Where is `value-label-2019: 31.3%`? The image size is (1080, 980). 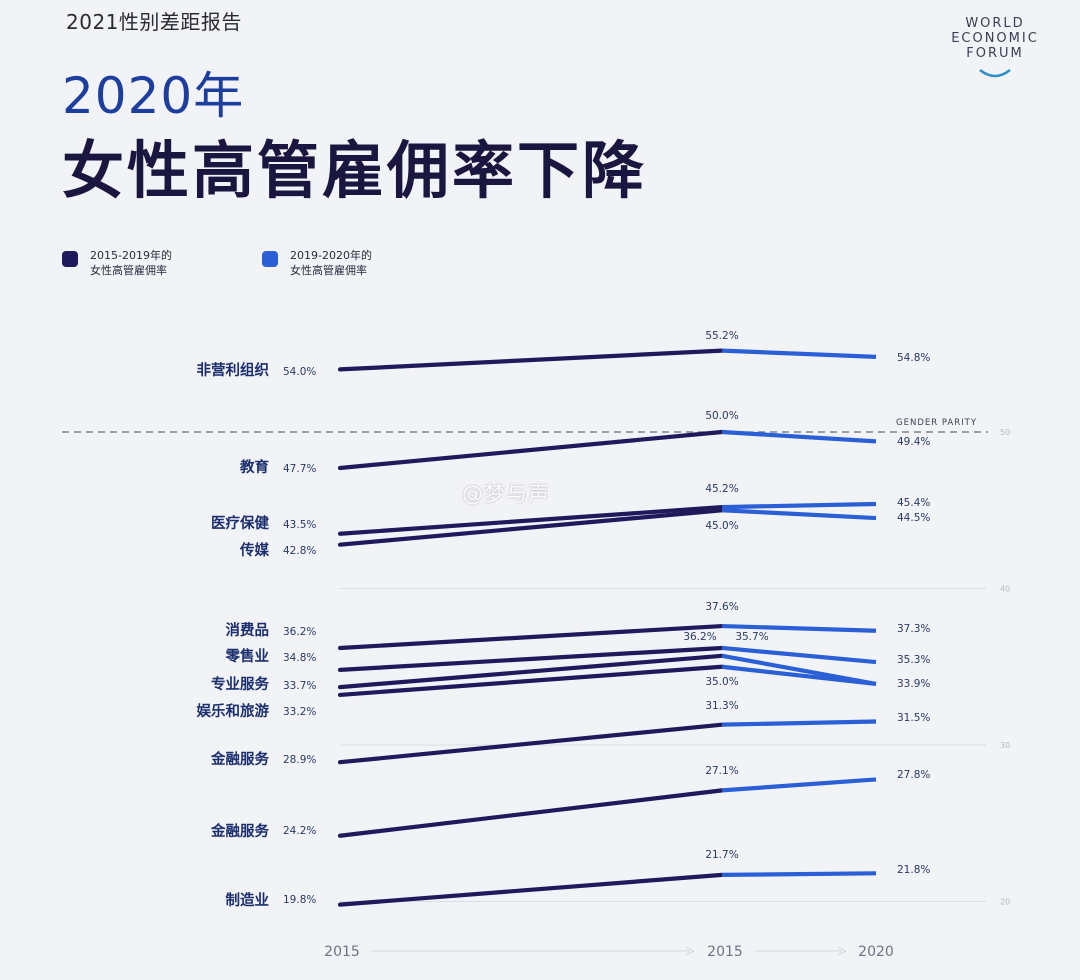
value-label-2019: 31.3% is located at coordinates (721, 706).